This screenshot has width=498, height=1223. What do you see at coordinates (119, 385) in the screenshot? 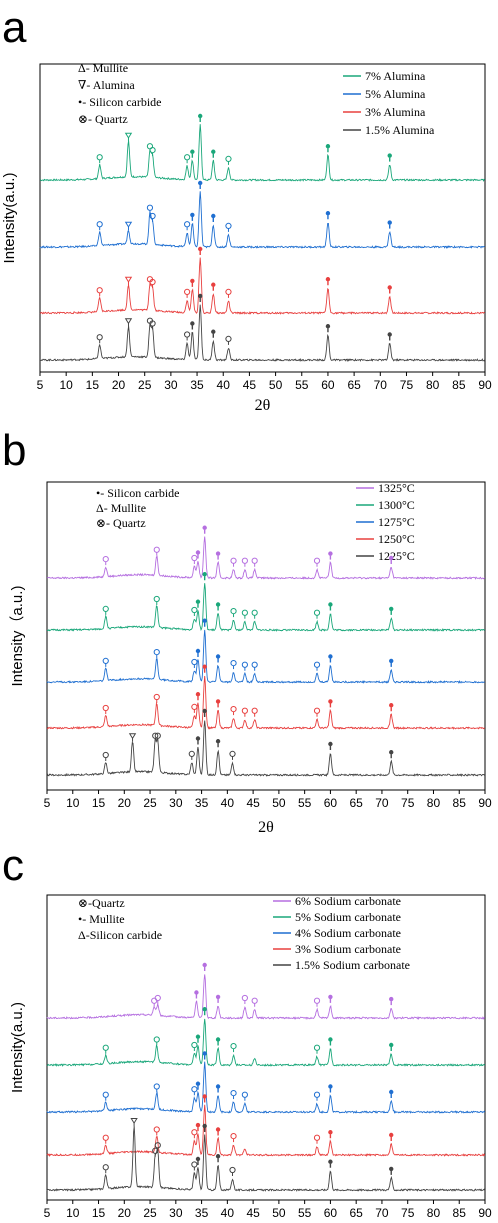
I see `x-tick-label: 20` at bounding box center [119, 385].